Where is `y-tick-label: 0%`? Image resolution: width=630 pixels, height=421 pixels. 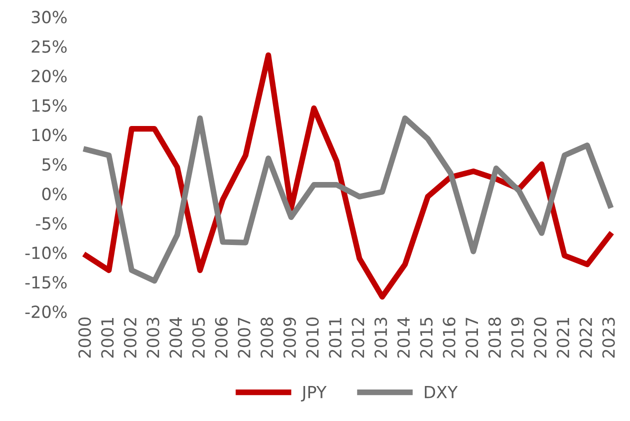
y-tick-label: 0% is located at coordinates (54, 194).